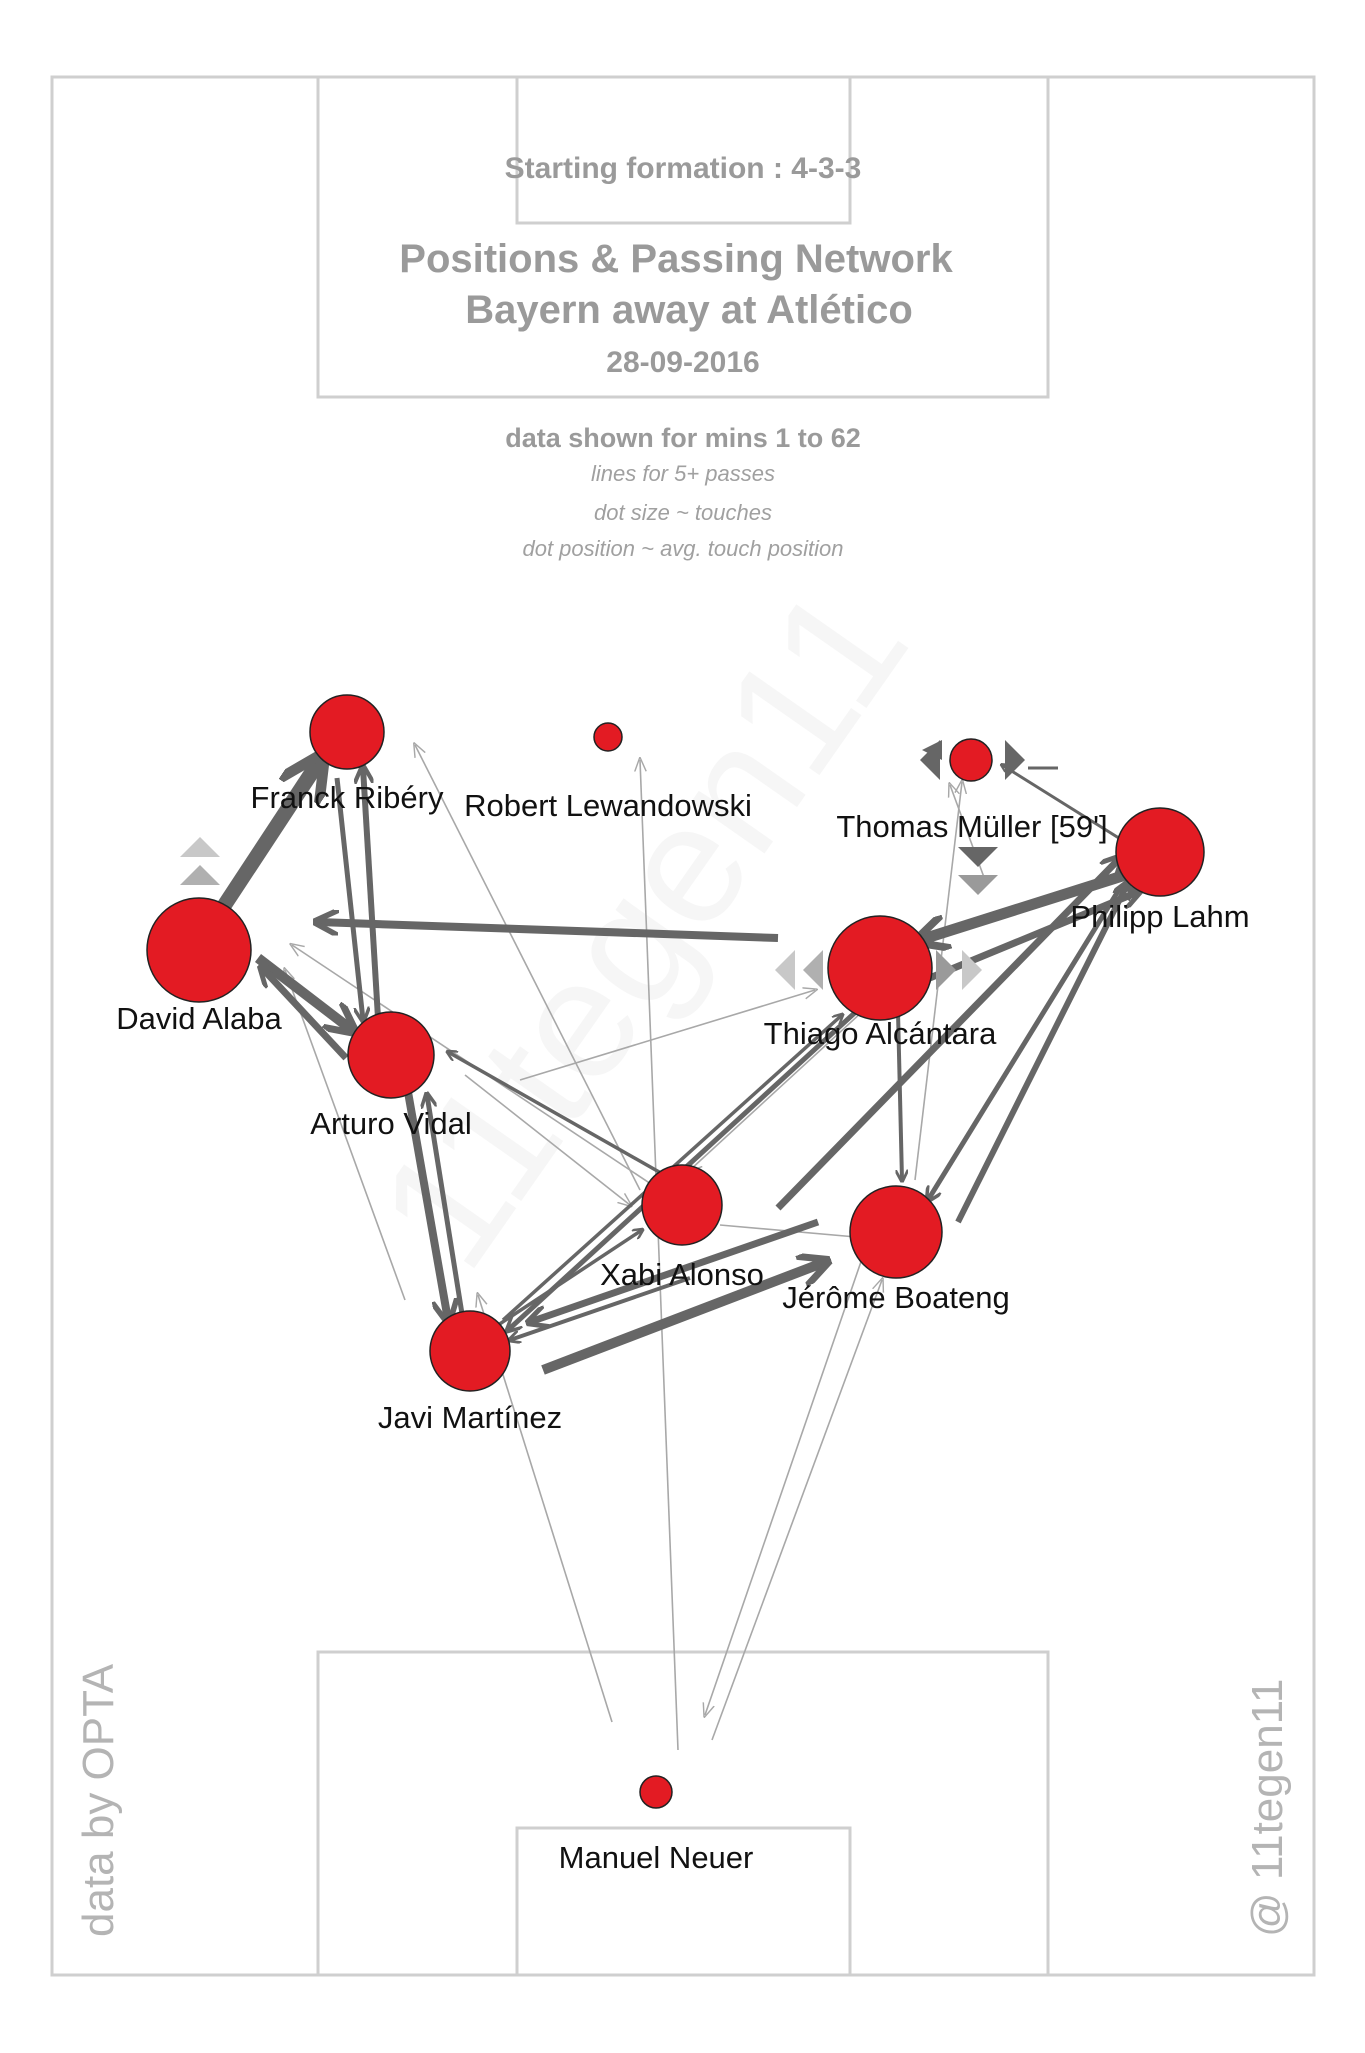  Describe the element at coordinates (689, 310) in the screenshot. I see `chart-title-line2: Bayern away at Atlético` at that location.